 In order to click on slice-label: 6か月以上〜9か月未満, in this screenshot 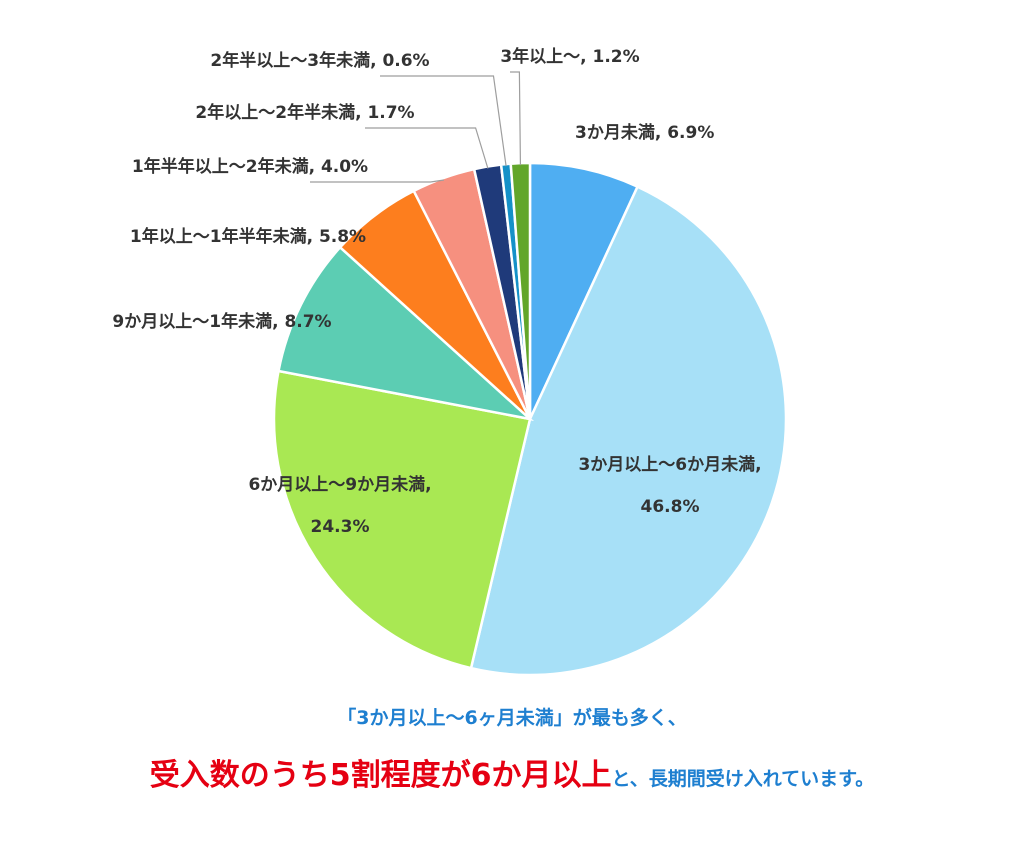, I will do `click(339, 484)`.